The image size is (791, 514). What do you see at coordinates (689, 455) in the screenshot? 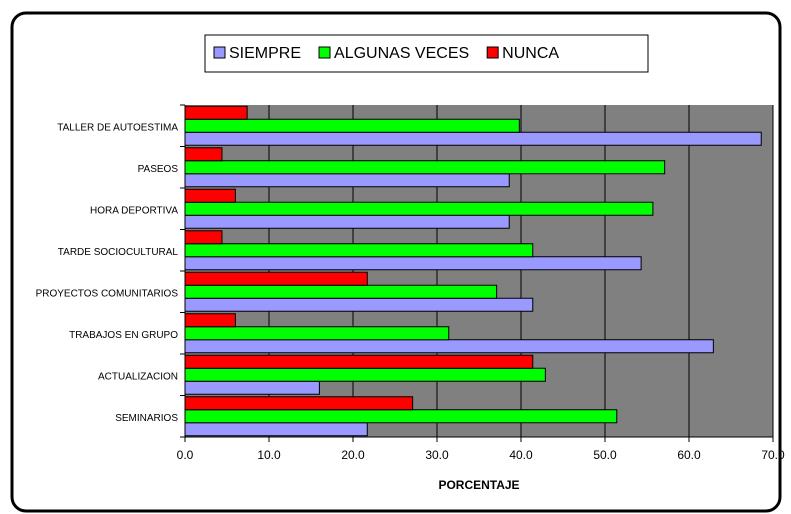
I see `x-tick-label: 60.0` at bounding box center [689, 455].